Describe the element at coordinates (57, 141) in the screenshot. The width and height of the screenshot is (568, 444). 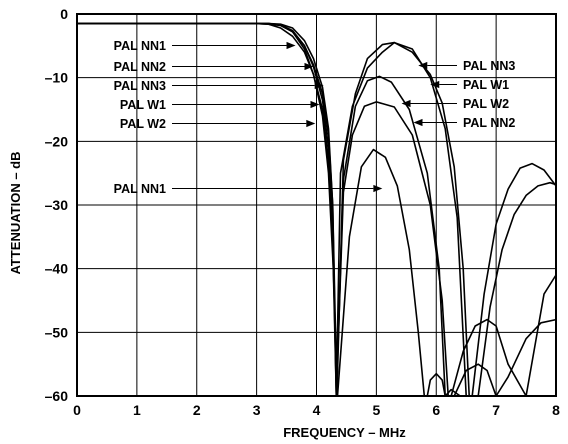
I see `y-tick-label: –20` at that location.